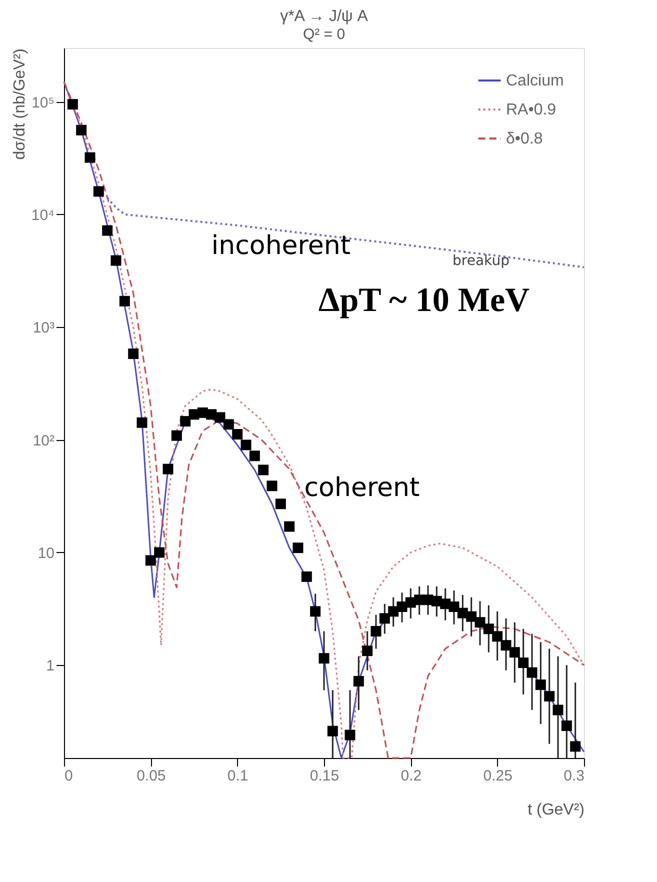  I want to click on annotation: incoherent, so click(281, 246).